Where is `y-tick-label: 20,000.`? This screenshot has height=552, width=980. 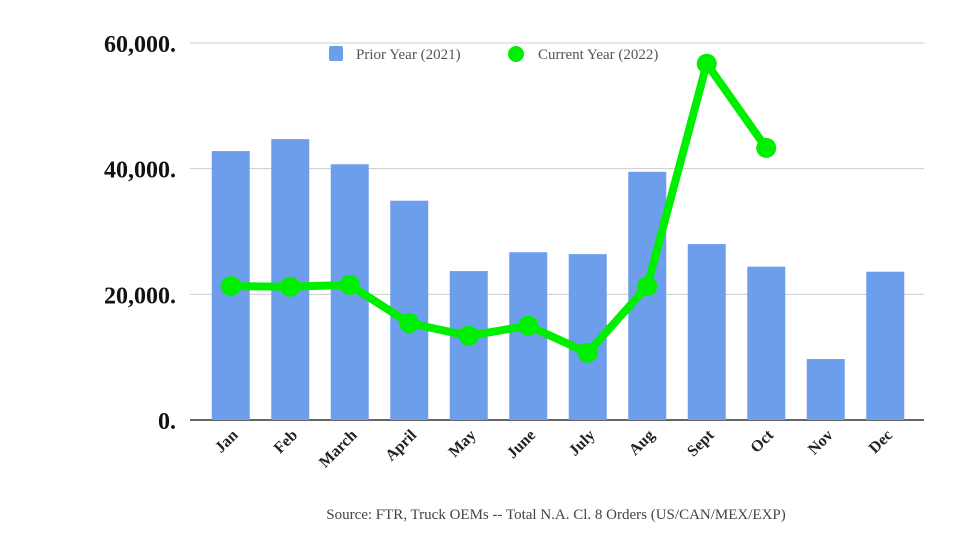 y-tick-label: 20,000. is located at coordinates (140, 296).